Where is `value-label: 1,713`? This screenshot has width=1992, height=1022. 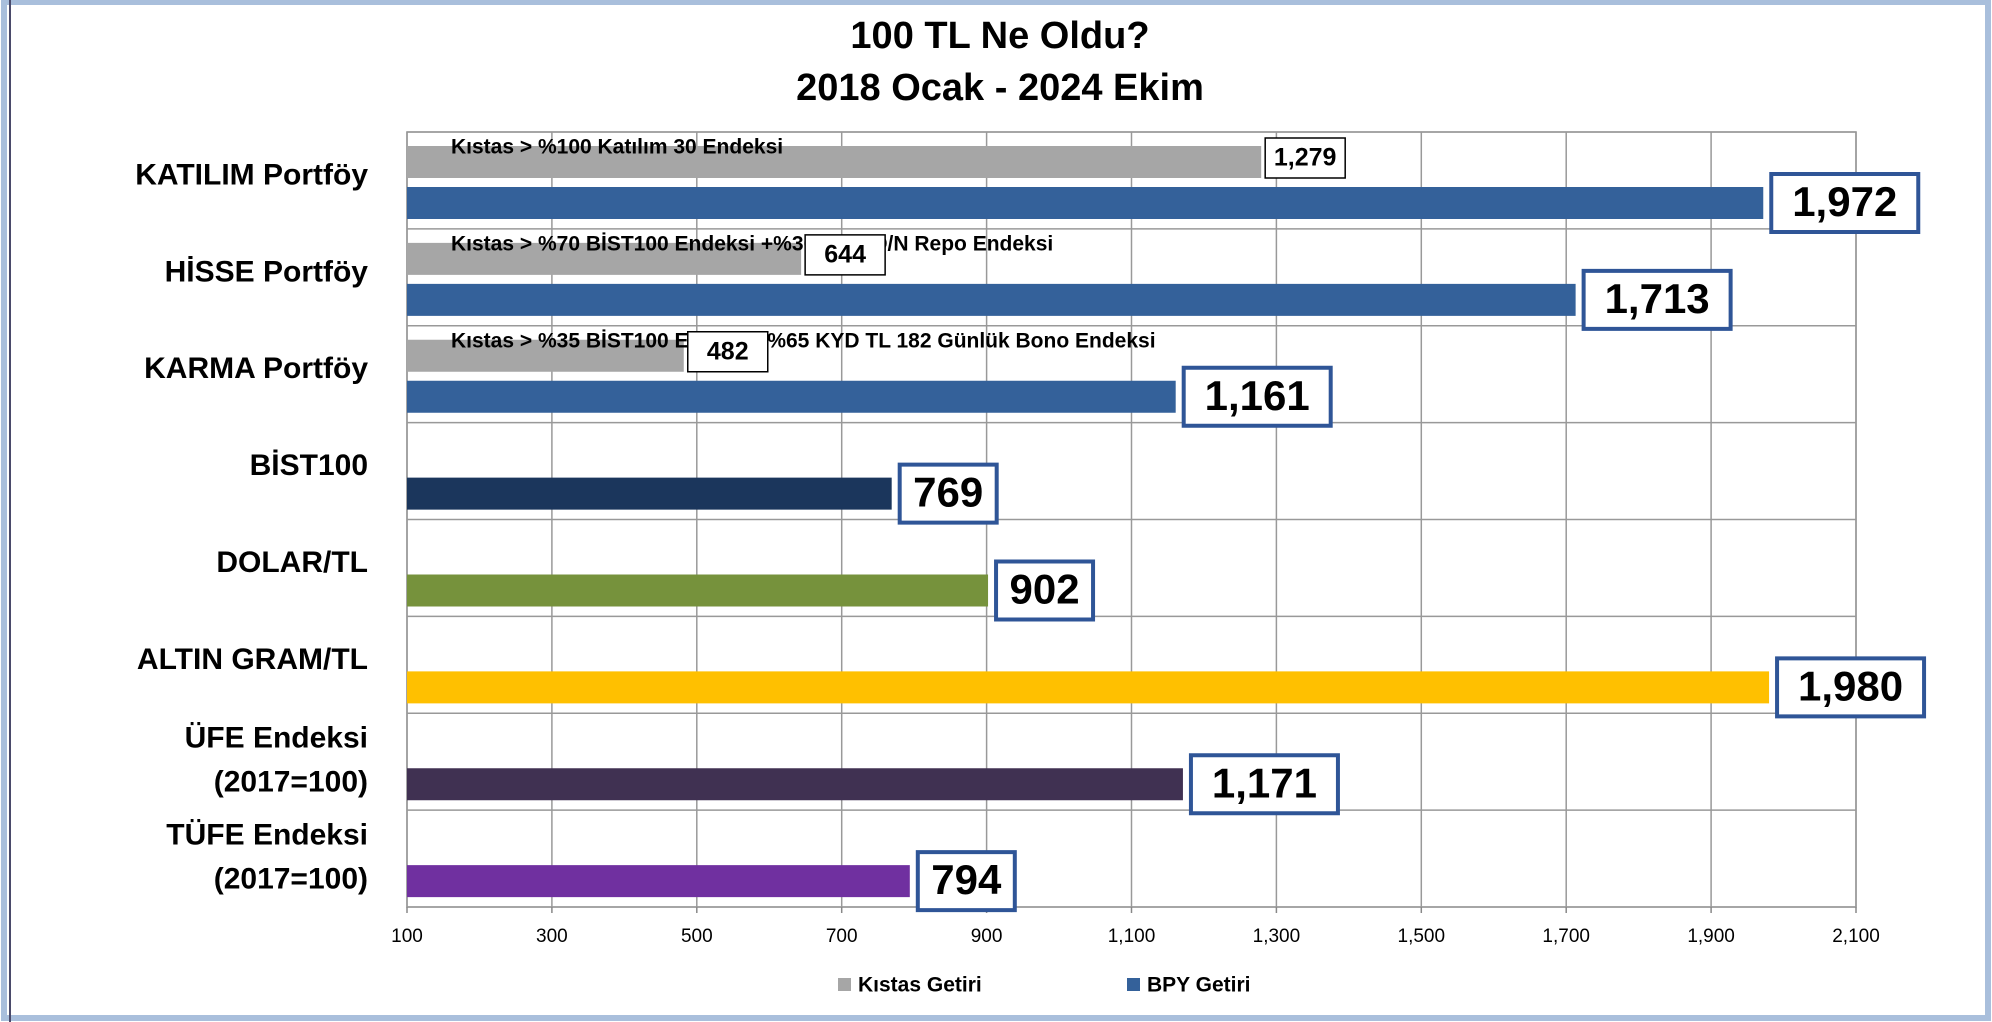 value-label: 1,713 is located at coordinates (1657, 298).